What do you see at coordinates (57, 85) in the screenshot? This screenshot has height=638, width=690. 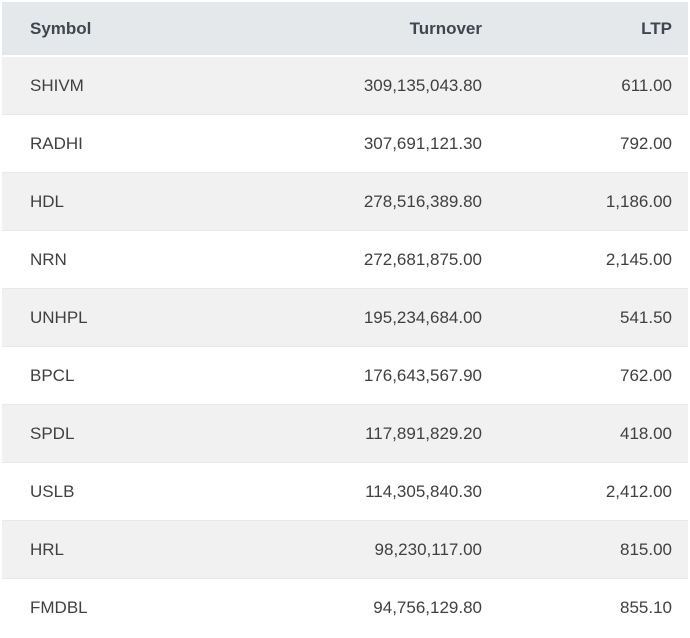 I see `symbol-cell: SHIVM` at bounding box center [57, 85].